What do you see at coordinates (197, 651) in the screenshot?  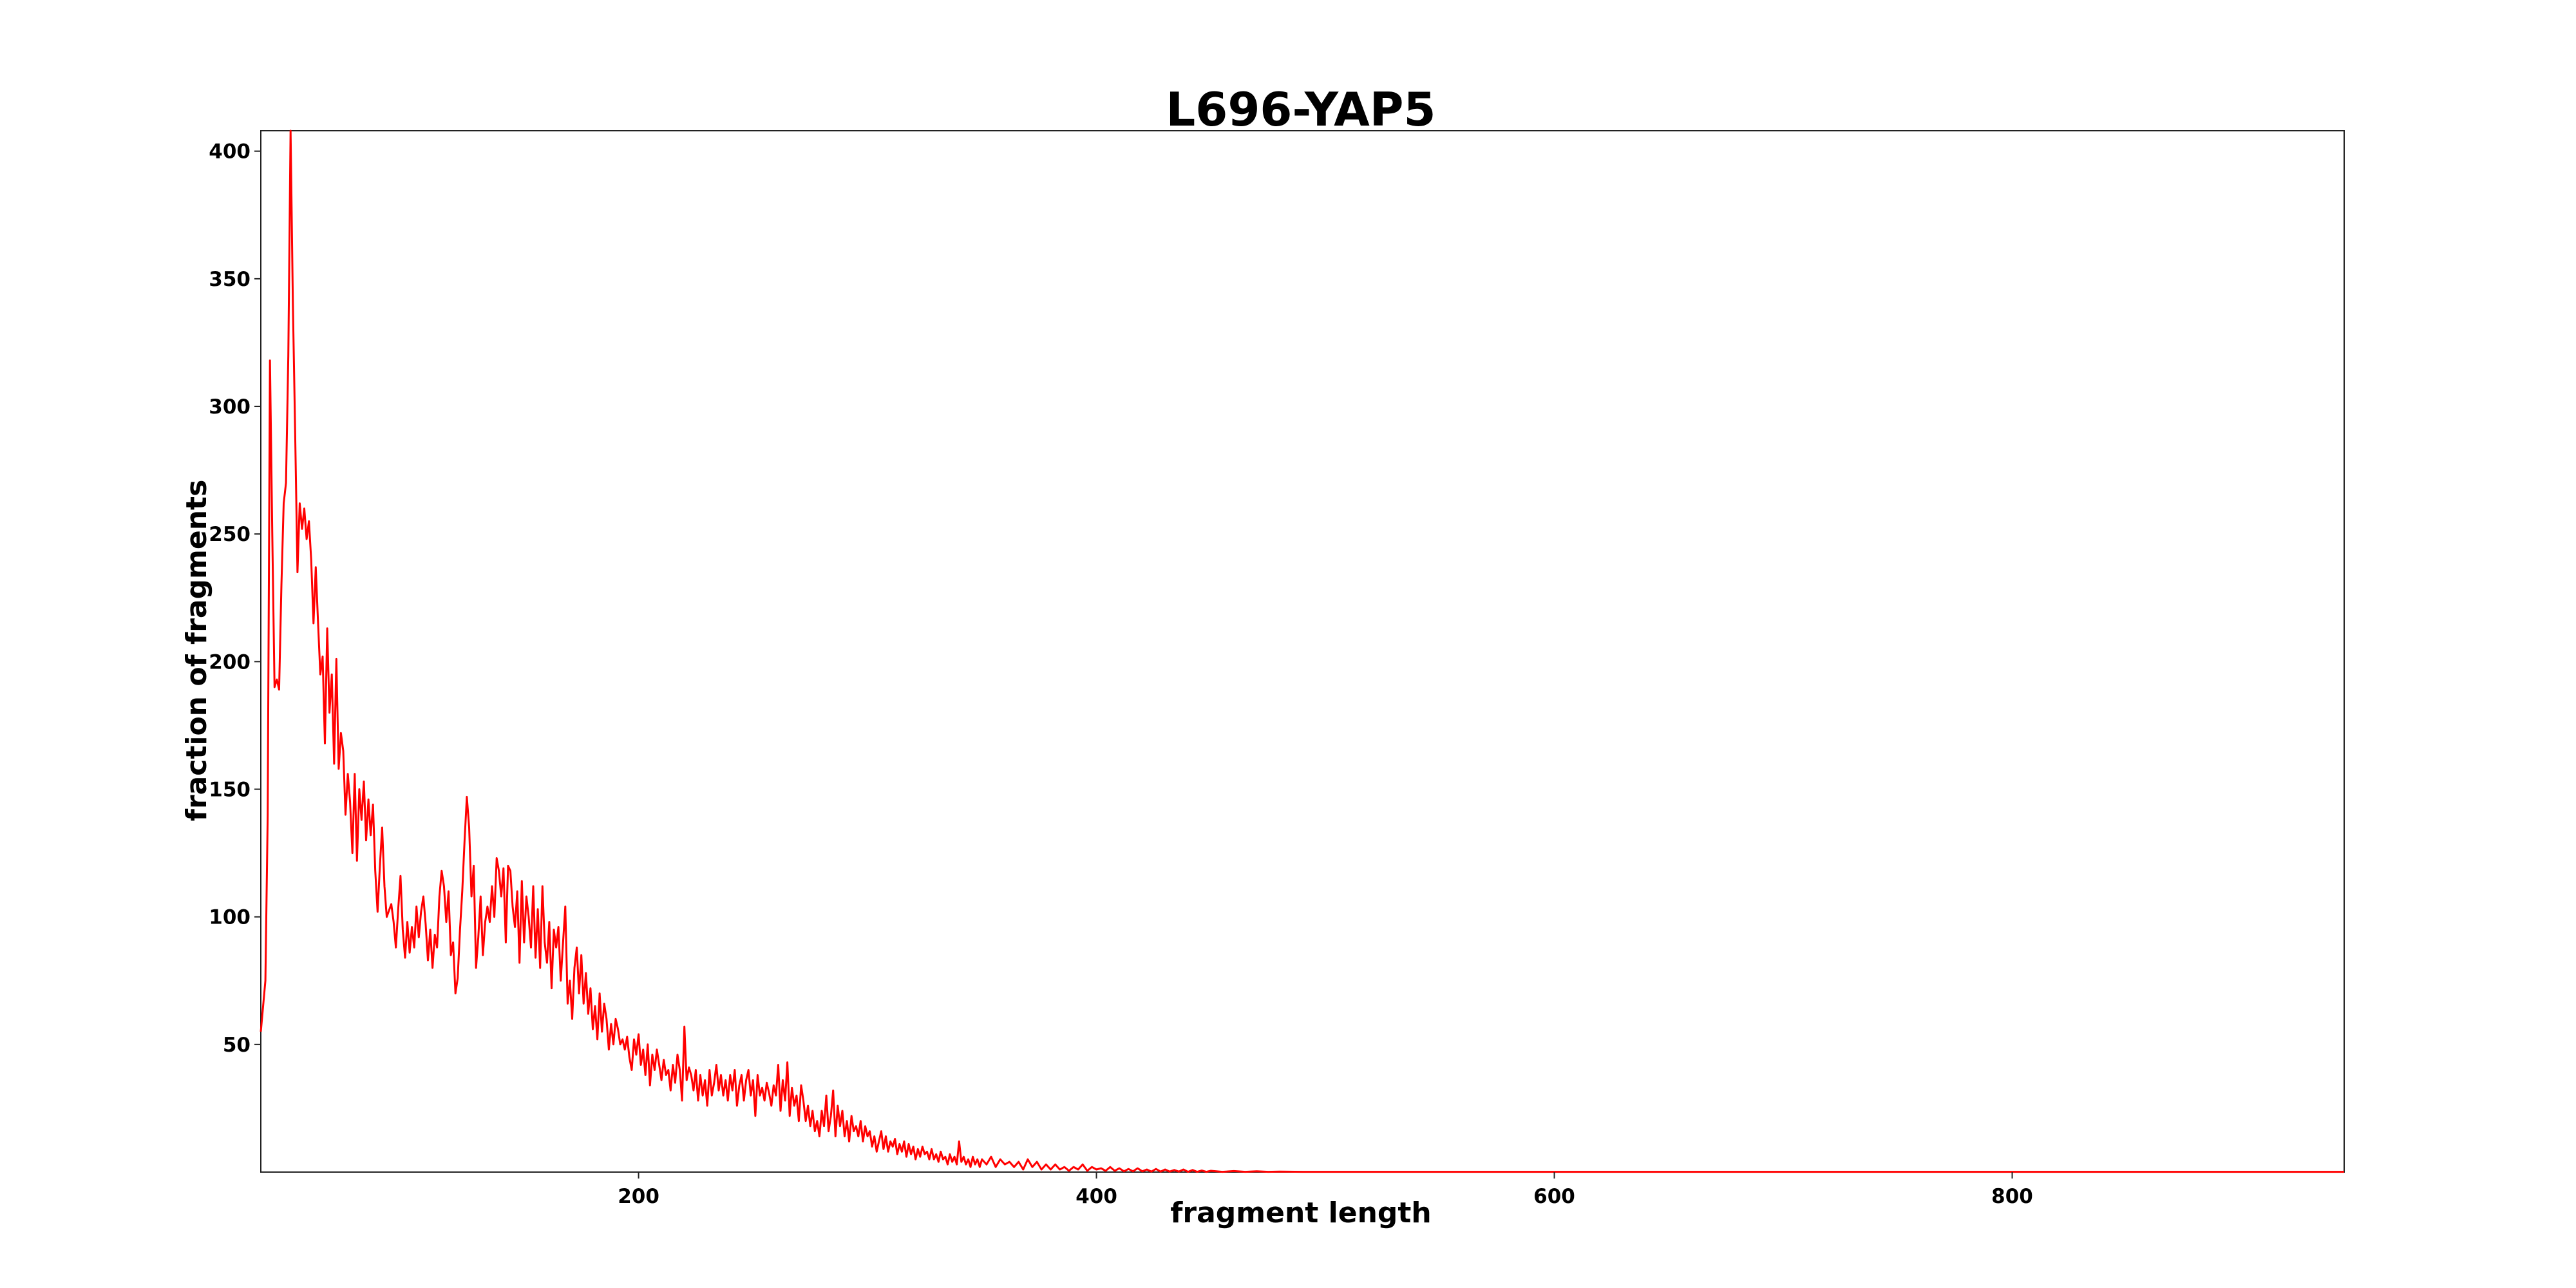 I see `y-axis-label: fraction of fragments` at bounding box center [197, 651].